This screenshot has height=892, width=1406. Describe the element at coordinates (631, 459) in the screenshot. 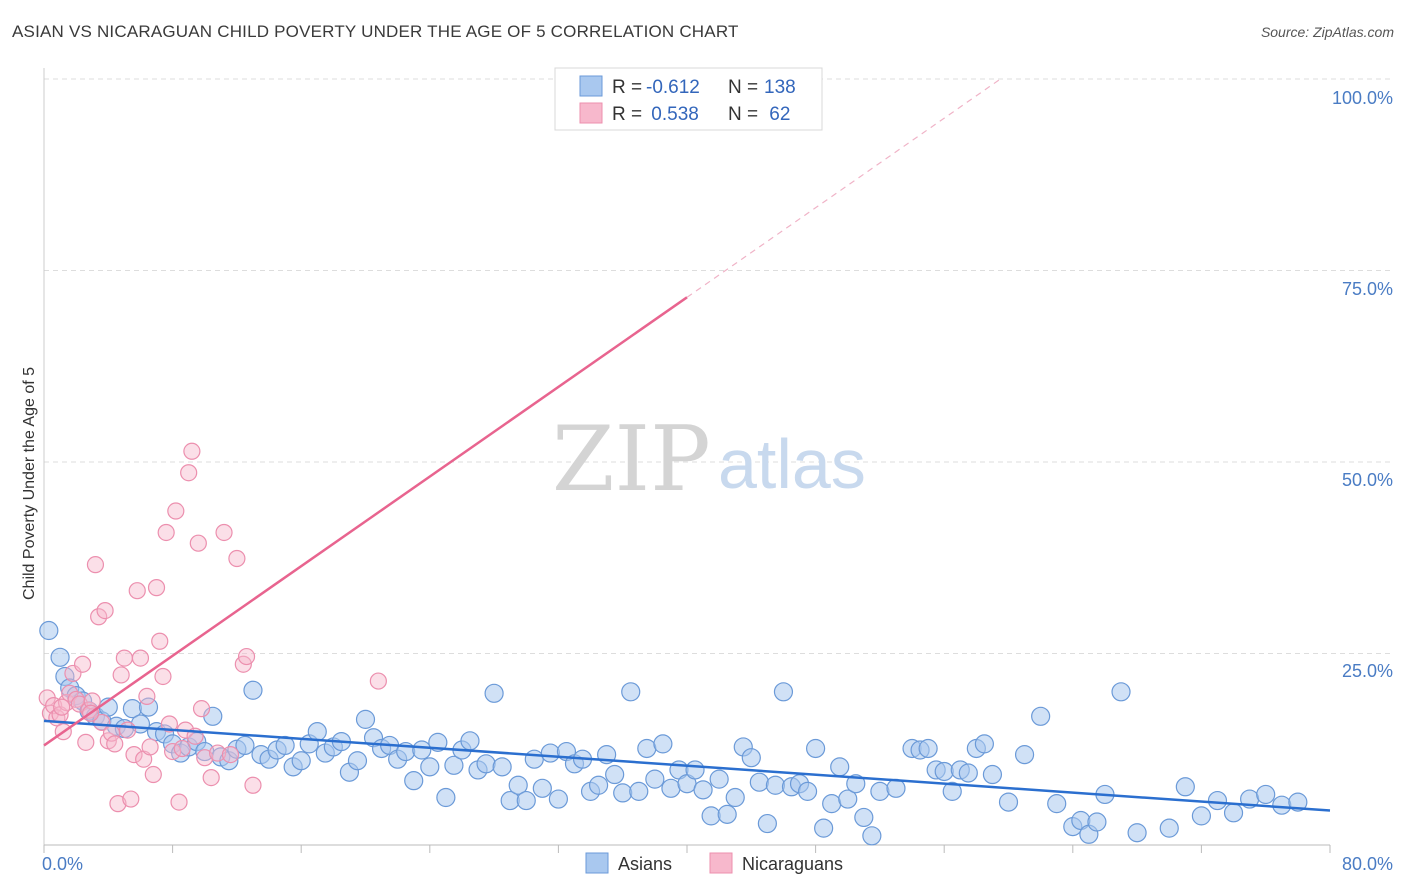

I see `watermark-zip: ZIP` at that location.